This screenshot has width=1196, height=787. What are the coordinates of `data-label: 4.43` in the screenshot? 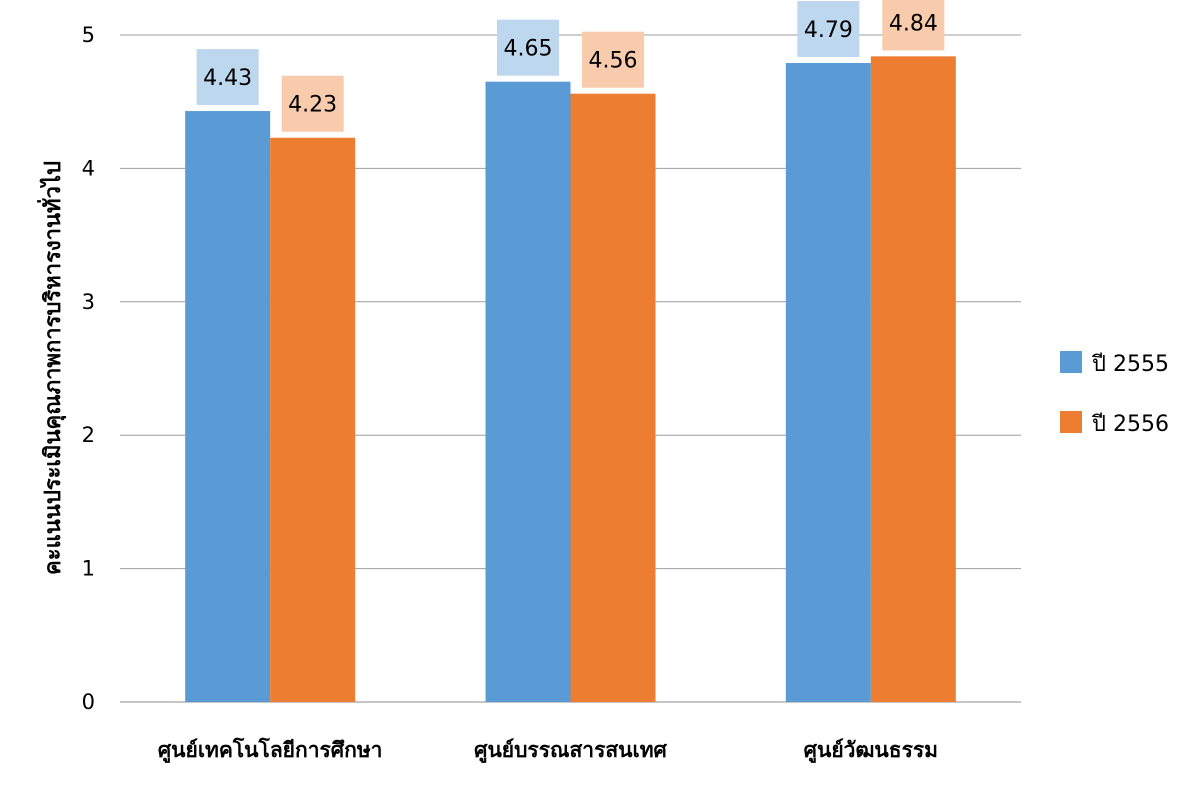 It's located at (227, 78).